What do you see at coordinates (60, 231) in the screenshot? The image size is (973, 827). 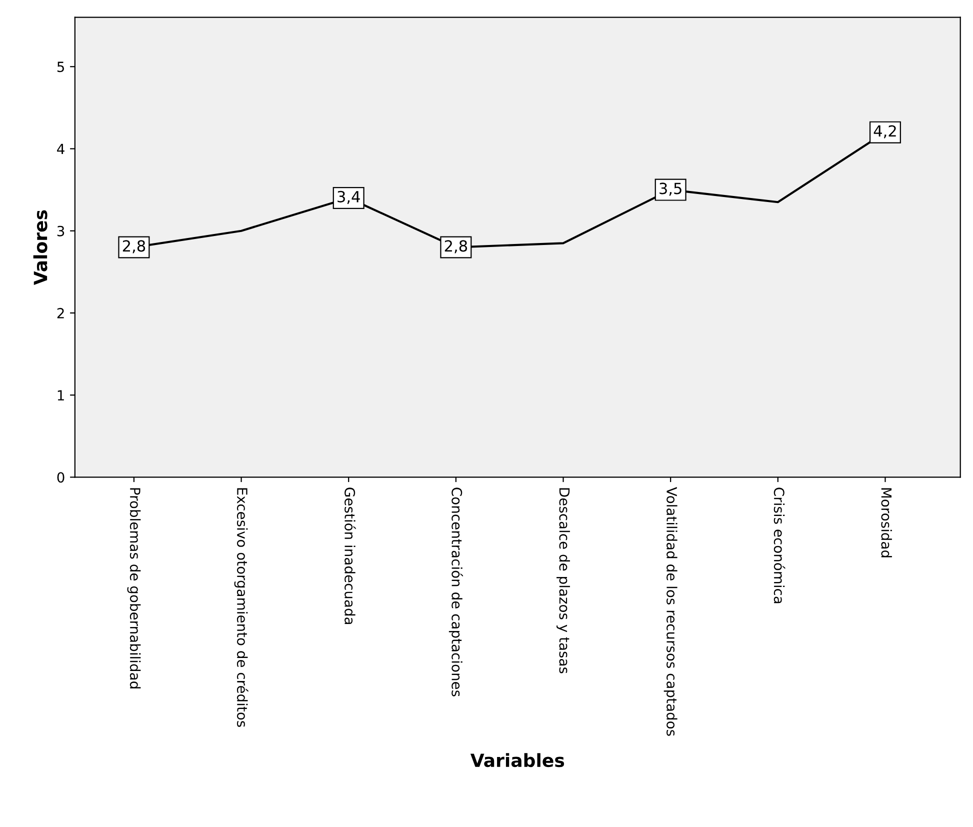 I see `y-tick-label: 3` at bounding box center [60, 231].